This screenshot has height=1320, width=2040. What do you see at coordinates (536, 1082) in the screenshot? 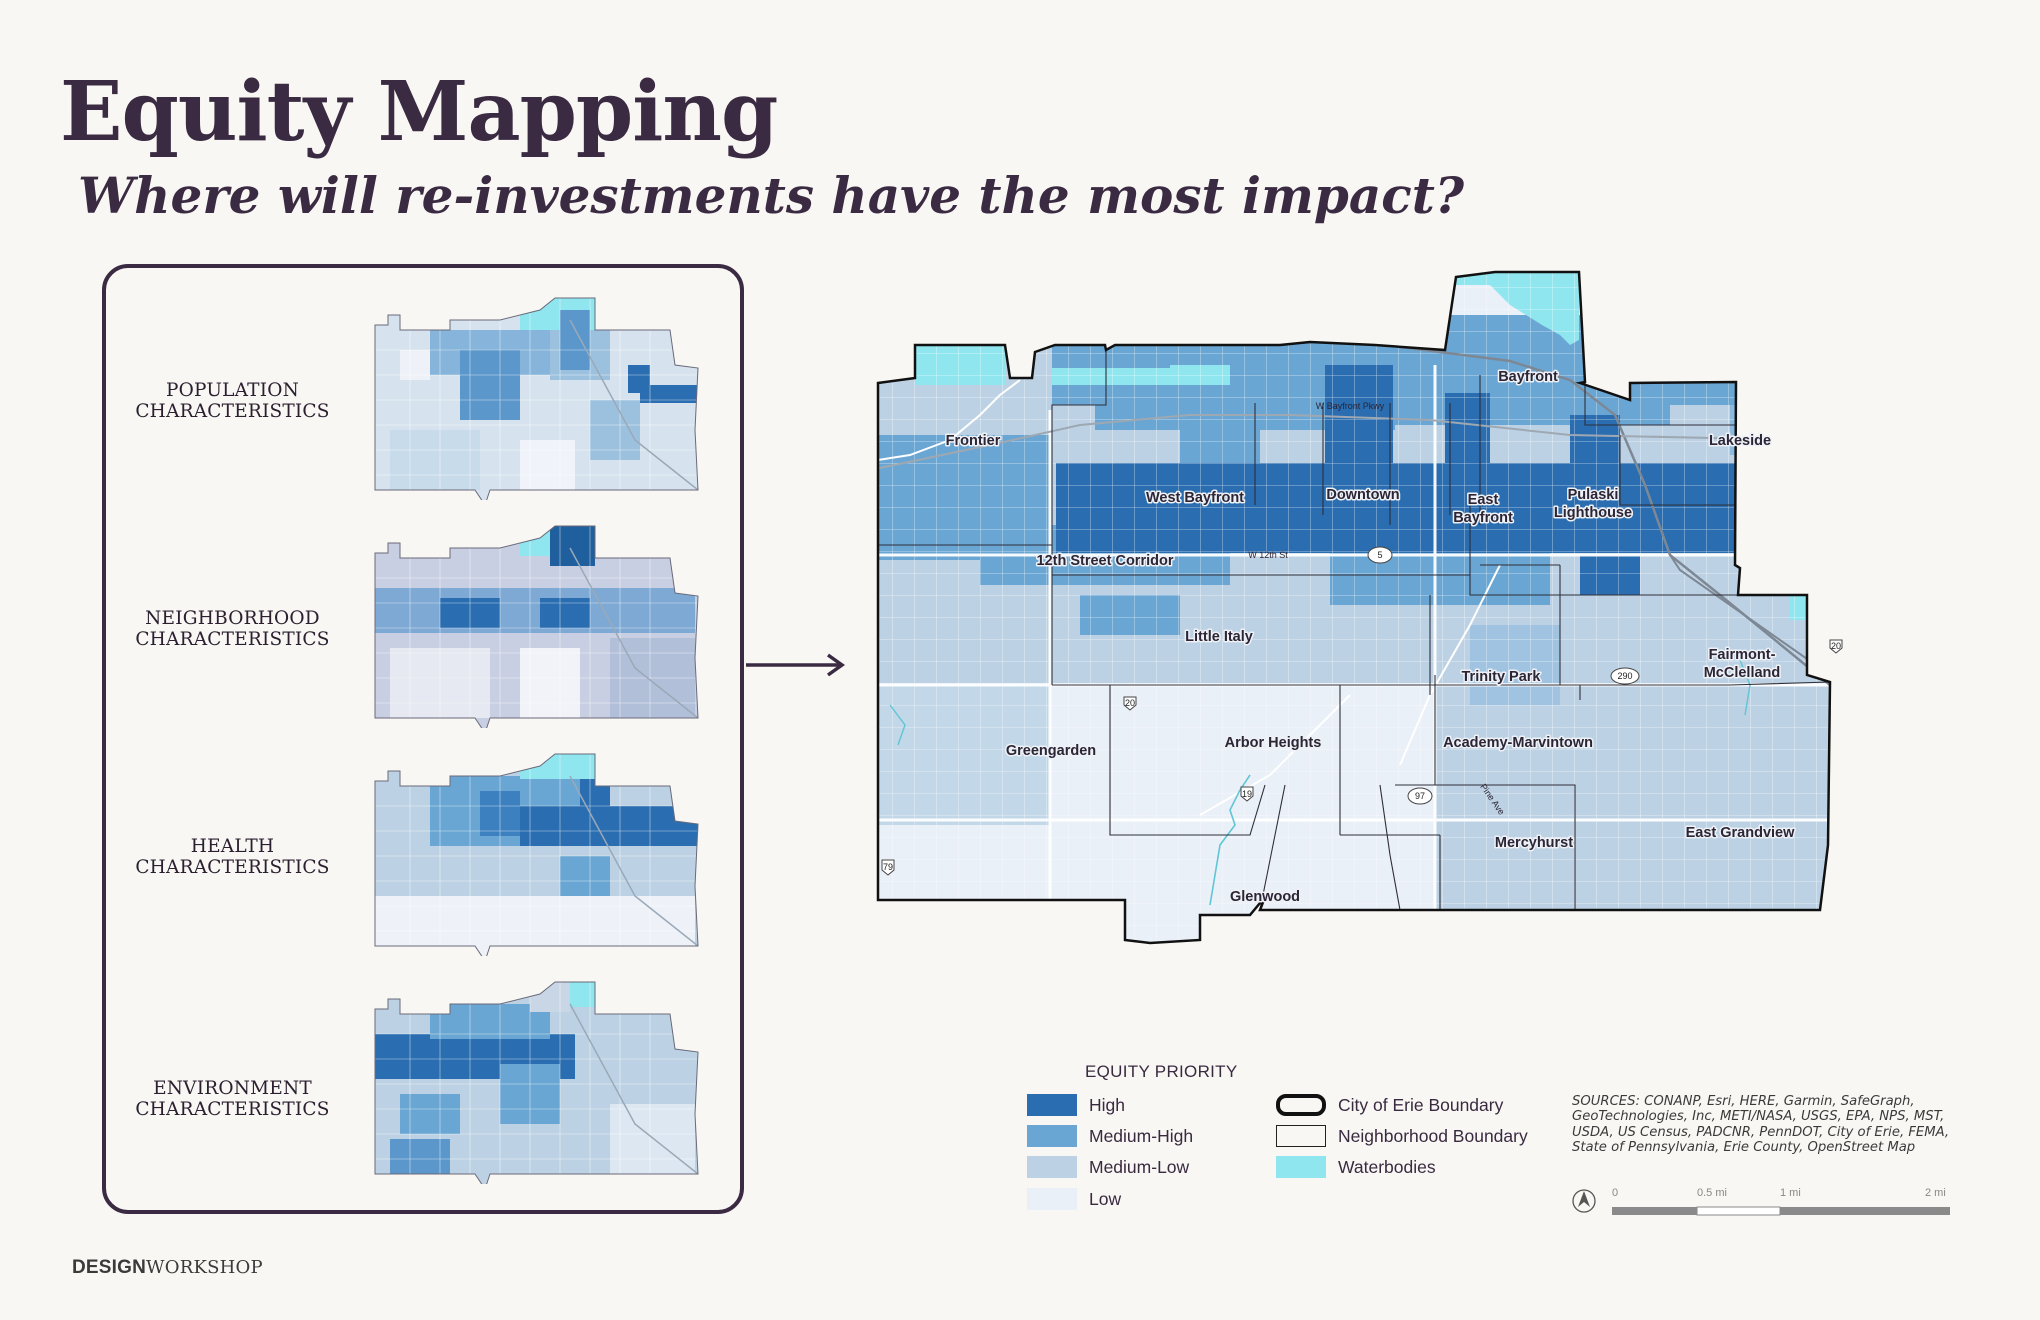
I see `environment-thumbnail-map` at bounding box center [536, 1082].